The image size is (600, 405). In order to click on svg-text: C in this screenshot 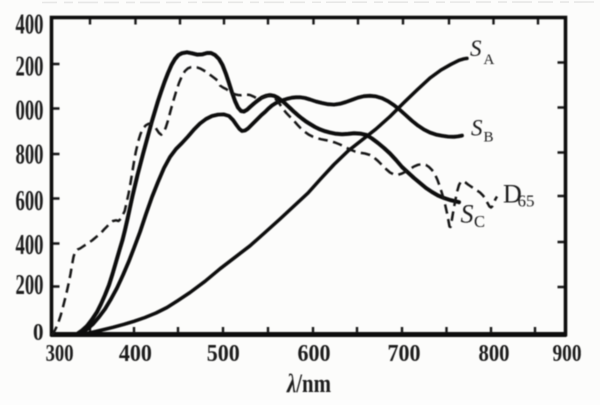, I will do `click(479, 221)`.